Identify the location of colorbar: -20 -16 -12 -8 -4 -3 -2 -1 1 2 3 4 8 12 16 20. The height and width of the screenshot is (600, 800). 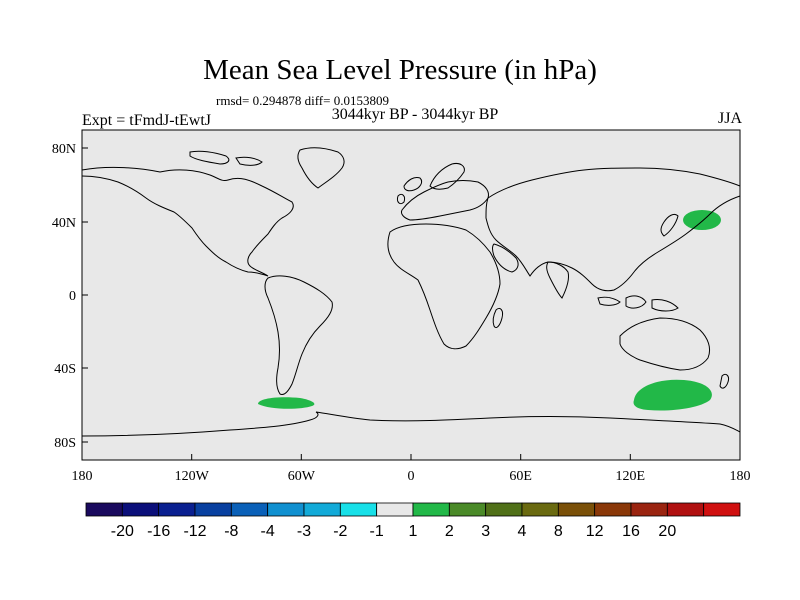
(413, 521).